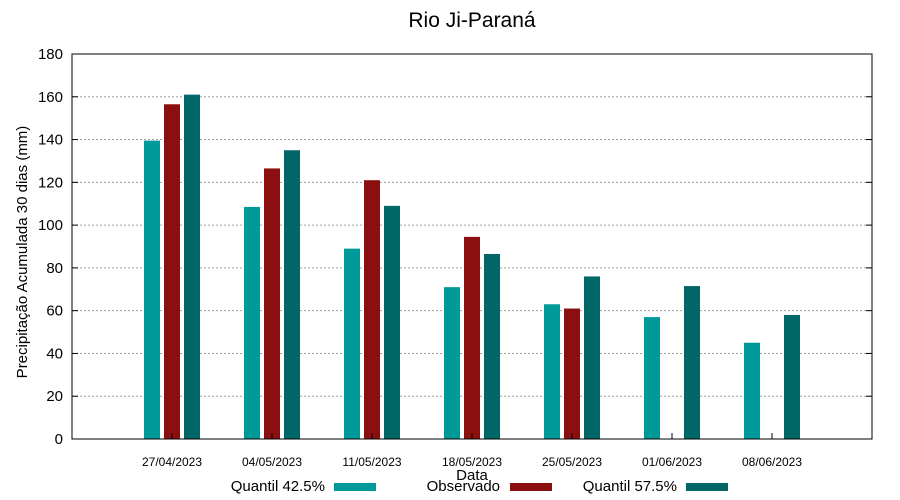  I want to click on y-tick-label: 140, so click(50, 140).